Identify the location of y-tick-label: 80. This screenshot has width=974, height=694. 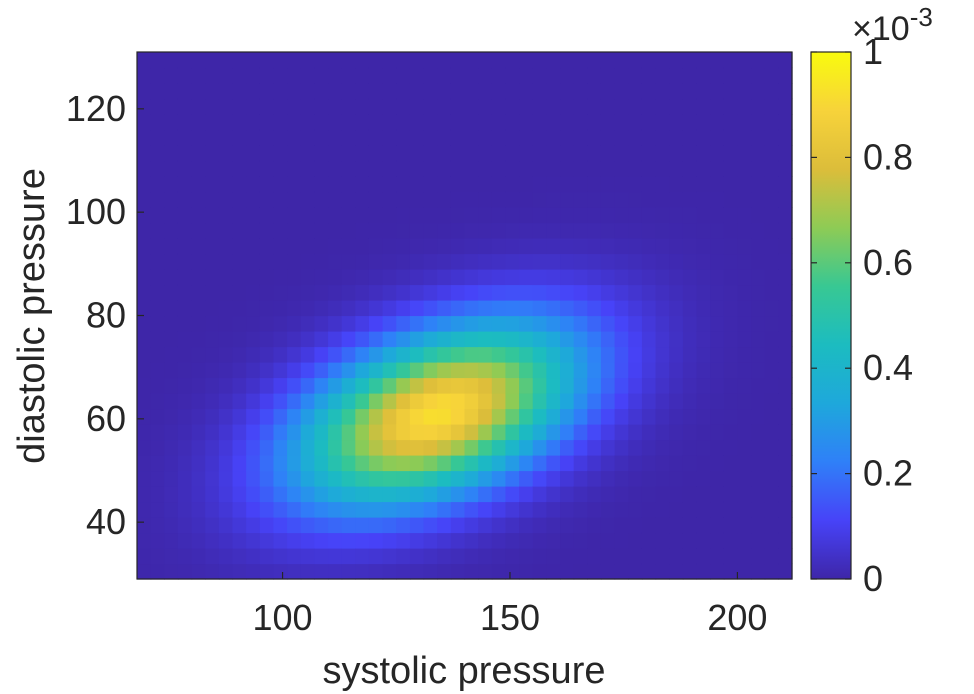
(106, 315).